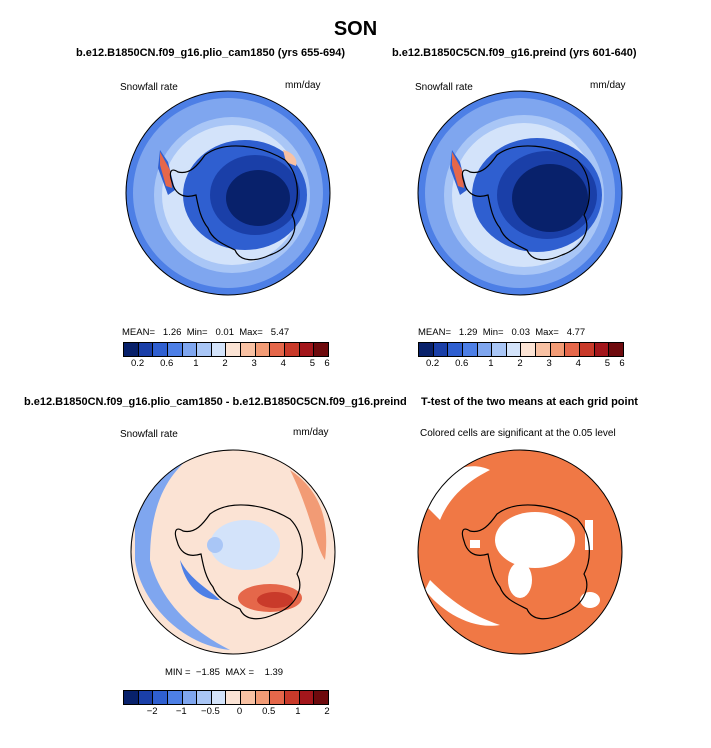  I want to click on panel3-map-border, so click(233, 552).